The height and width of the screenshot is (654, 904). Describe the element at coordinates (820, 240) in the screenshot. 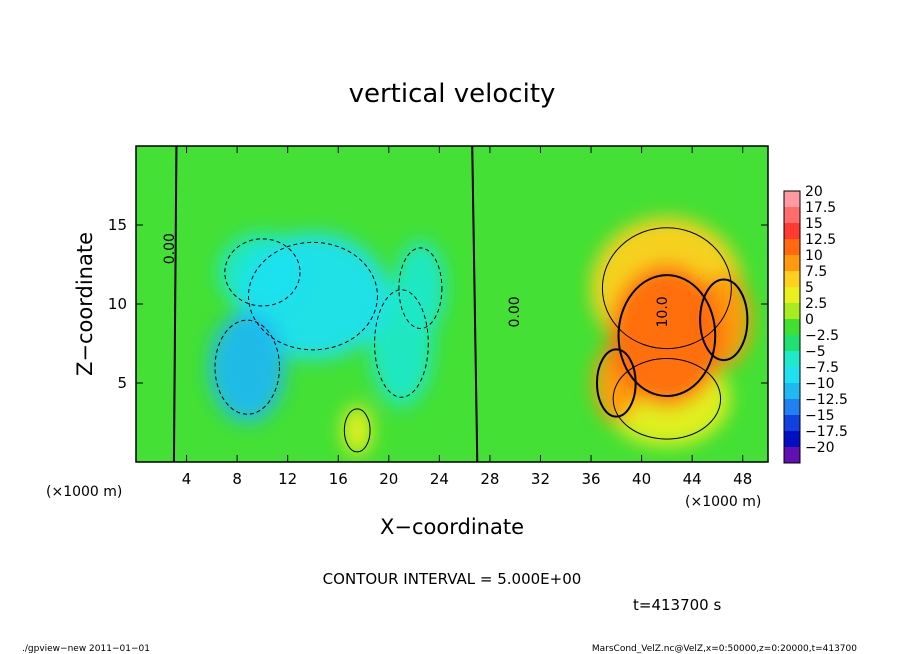

I see `colorbar-label: 12.5` at that location.